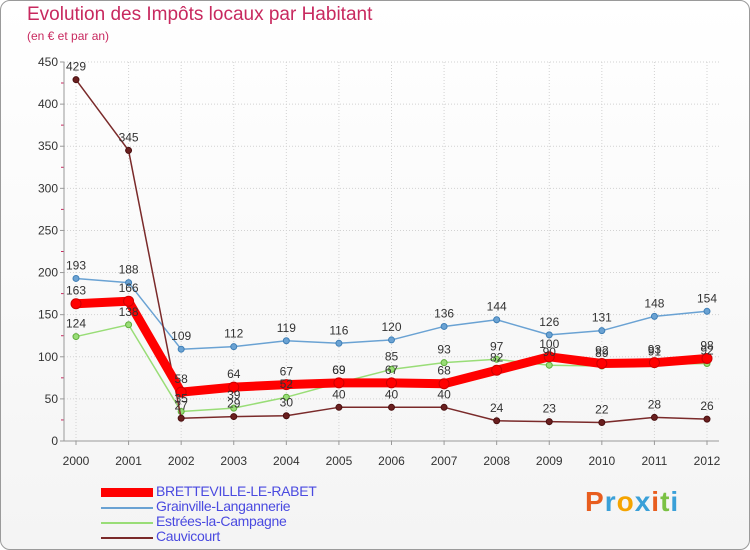 Image resolution: width=750 pixels, height=550 pixels. What do you see at coordinates (234, 404) in the screenshot?
I see `data-label-3: 29` at bounding box center [234, 404].